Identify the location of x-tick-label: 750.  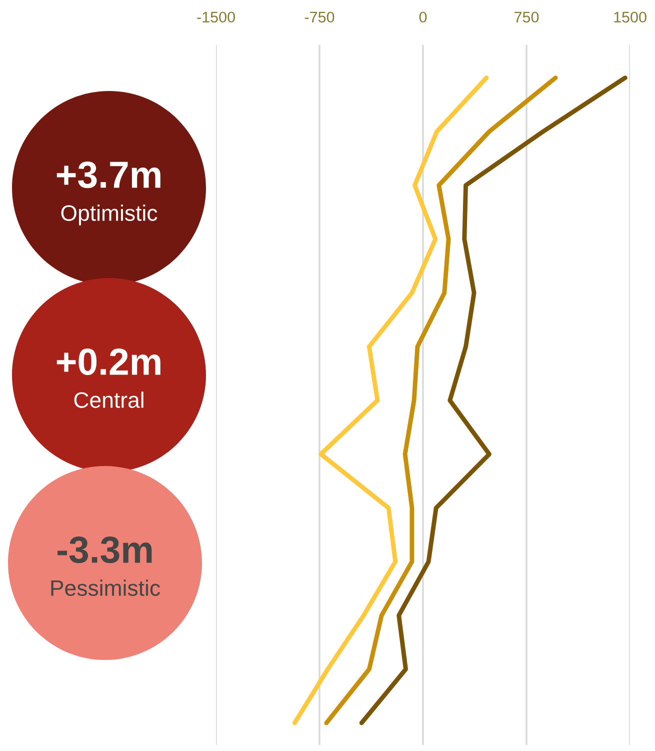
(526, 17).